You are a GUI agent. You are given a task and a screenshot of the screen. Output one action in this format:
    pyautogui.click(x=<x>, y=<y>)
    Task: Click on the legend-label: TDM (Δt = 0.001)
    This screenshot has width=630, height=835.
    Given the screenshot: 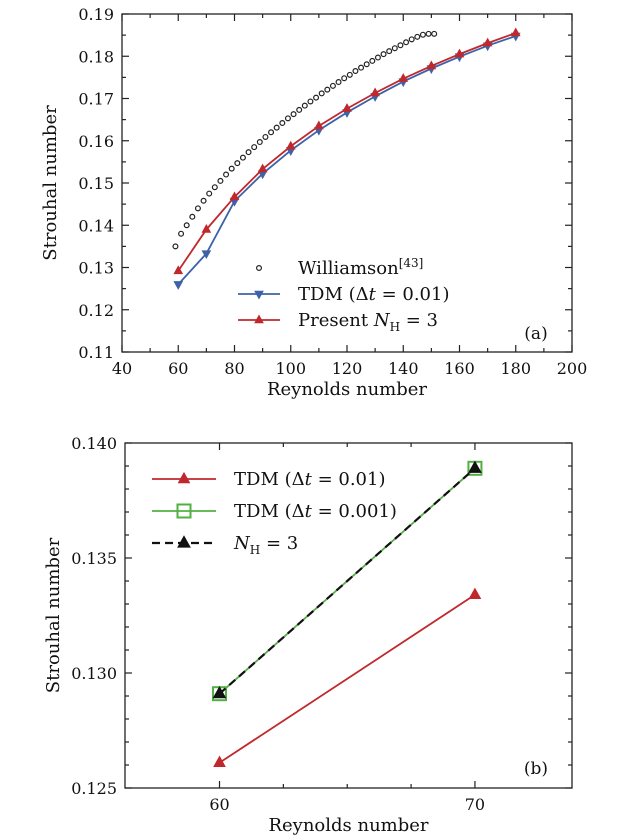 What is the action you would take?
    pyautogui.click(x=315, y=511)
    